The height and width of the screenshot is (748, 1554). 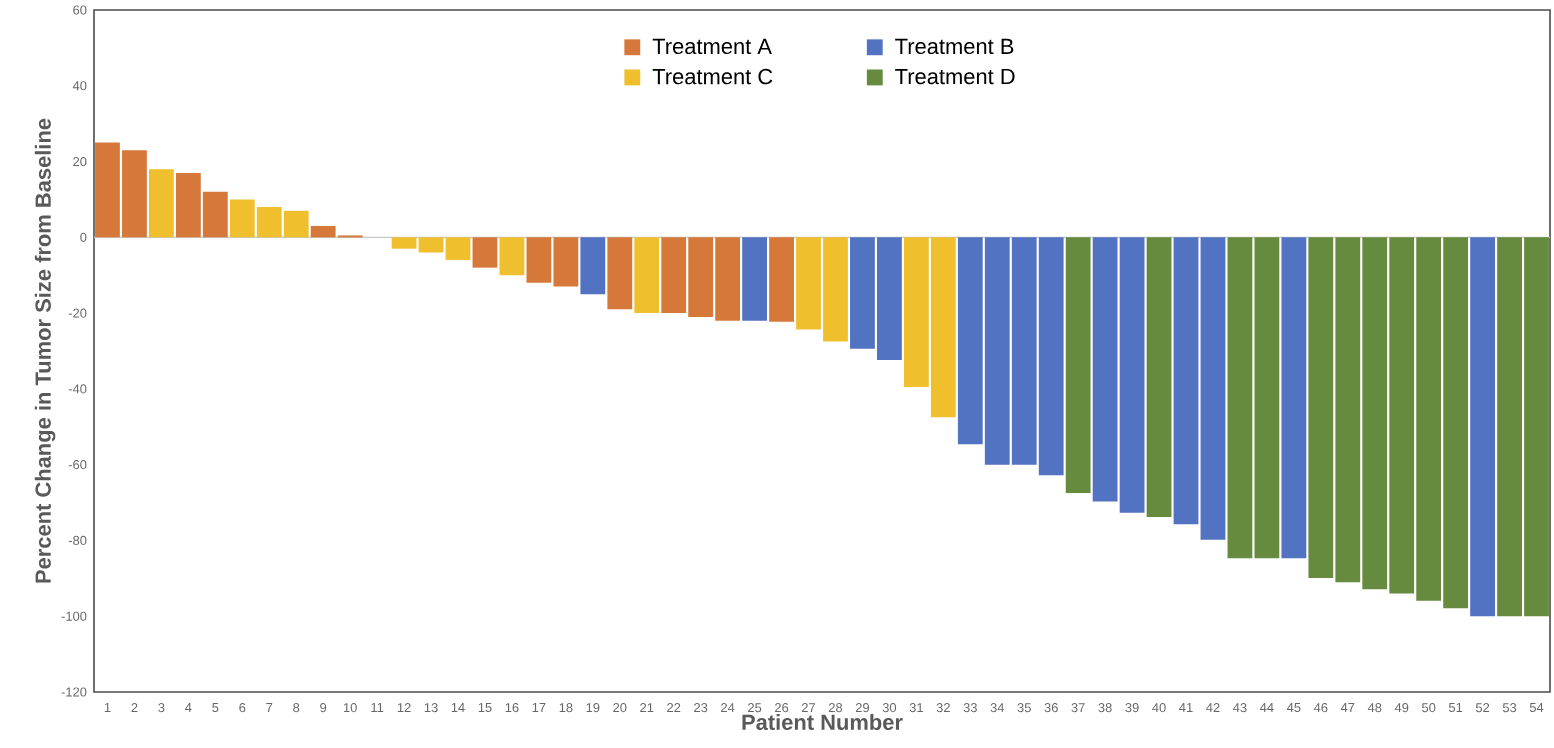 I want to click on legend-label: Treatment B, so click(x=954, y=46).